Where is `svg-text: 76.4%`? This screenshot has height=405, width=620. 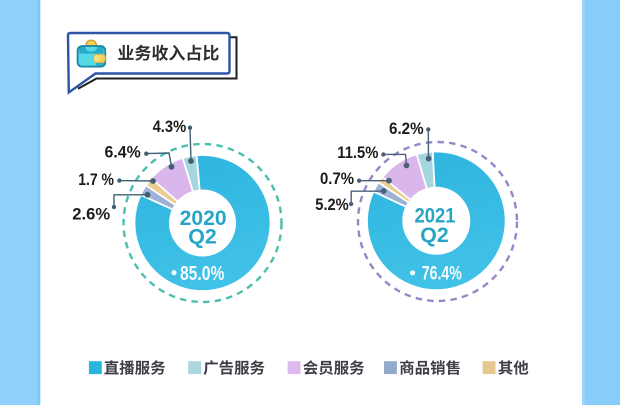 svg-text: 76.4% is located at coordinates (442, 273).